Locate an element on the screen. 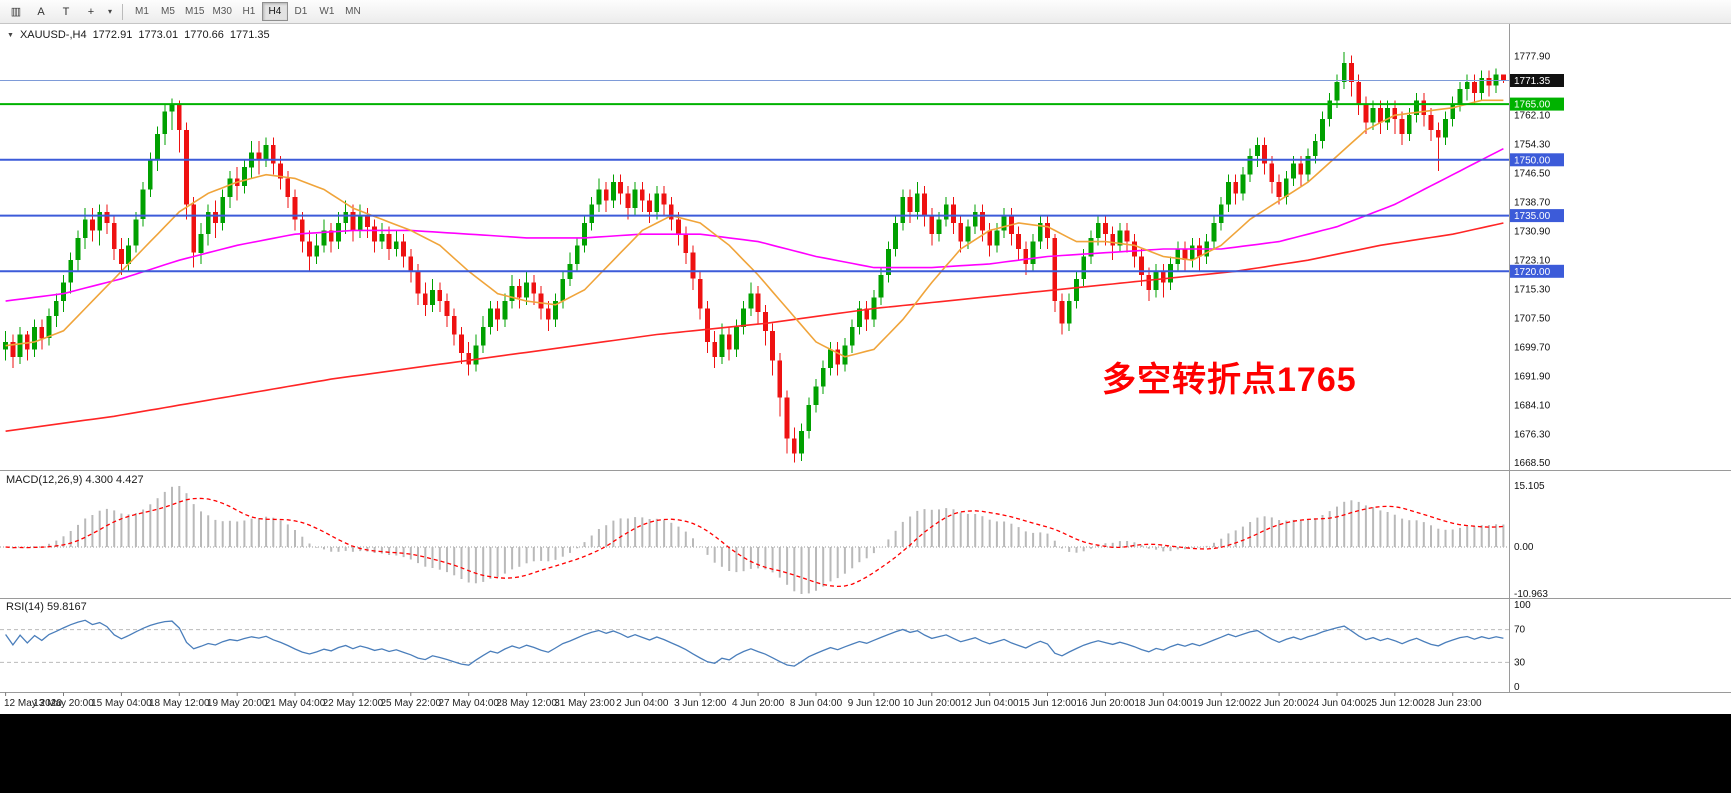  symbol-marker-icon: ▼ is located at coordinates (10, 35).